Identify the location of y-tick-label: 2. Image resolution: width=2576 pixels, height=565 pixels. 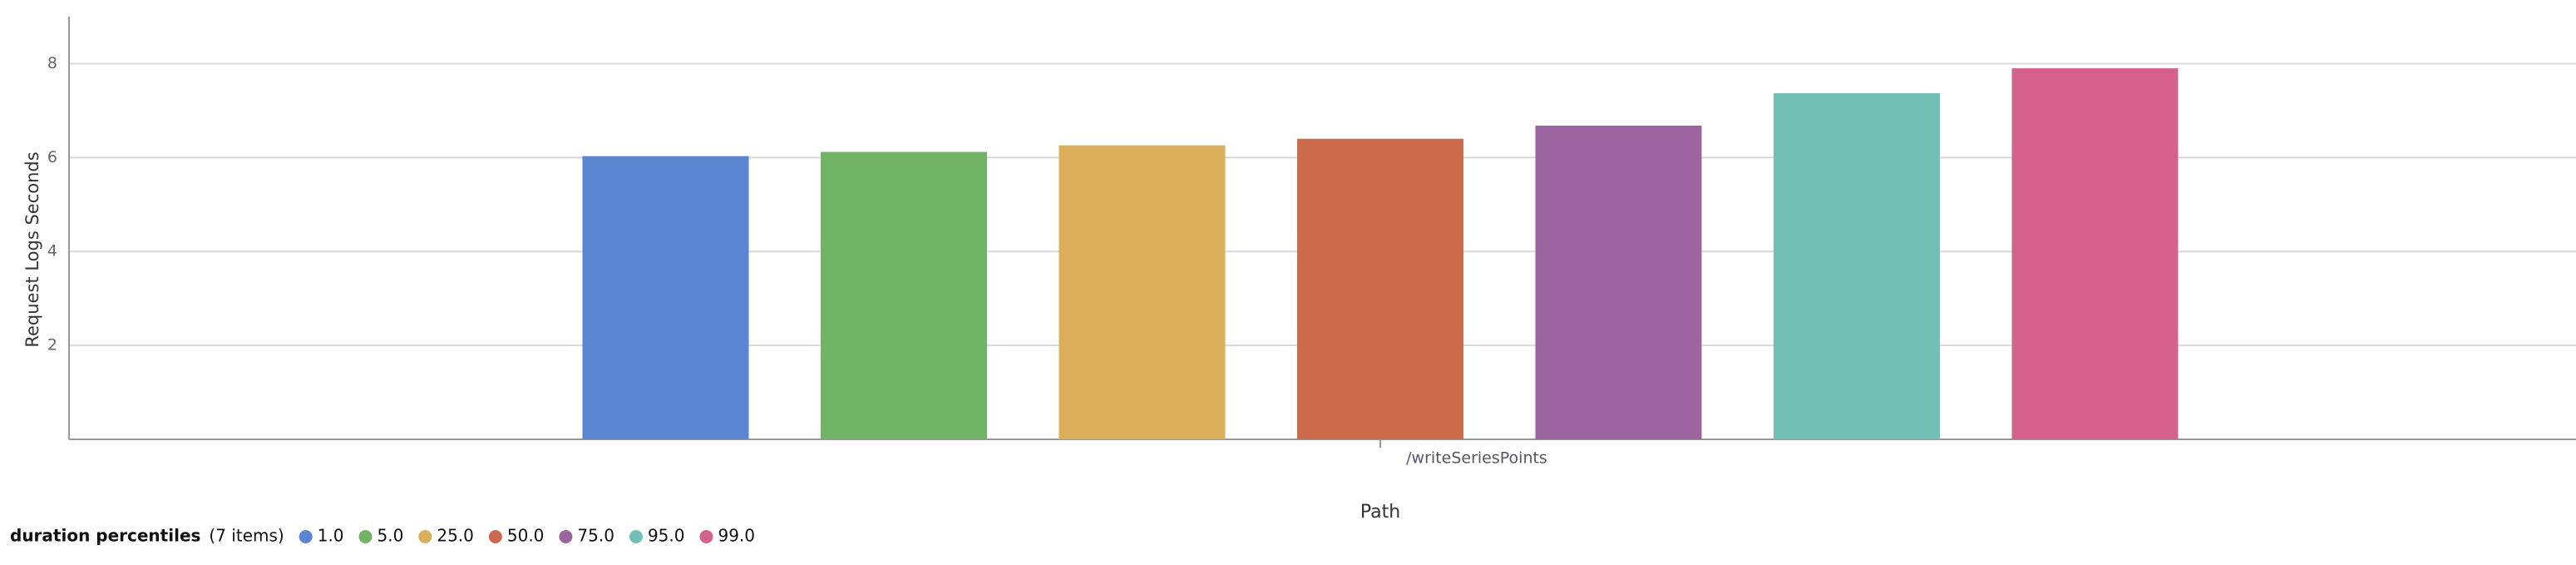
(52, 345).